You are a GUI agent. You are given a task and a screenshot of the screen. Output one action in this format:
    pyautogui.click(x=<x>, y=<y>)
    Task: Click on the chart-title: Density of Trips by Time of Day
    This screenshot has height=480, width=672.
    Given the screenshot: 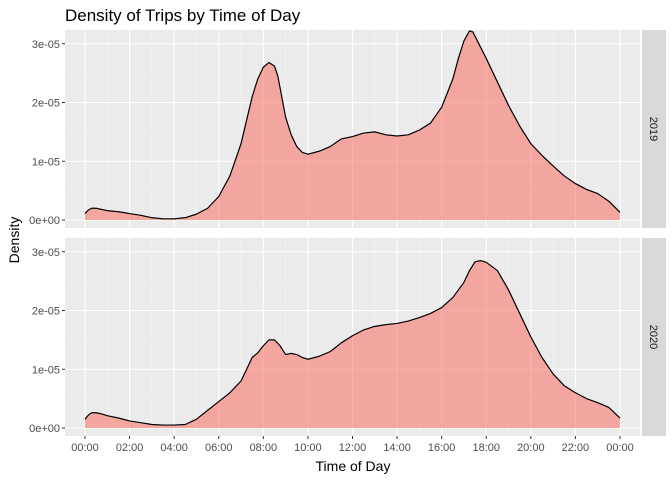 What is the action you would take?
    pyautogui.click(x=183, y=15)
    